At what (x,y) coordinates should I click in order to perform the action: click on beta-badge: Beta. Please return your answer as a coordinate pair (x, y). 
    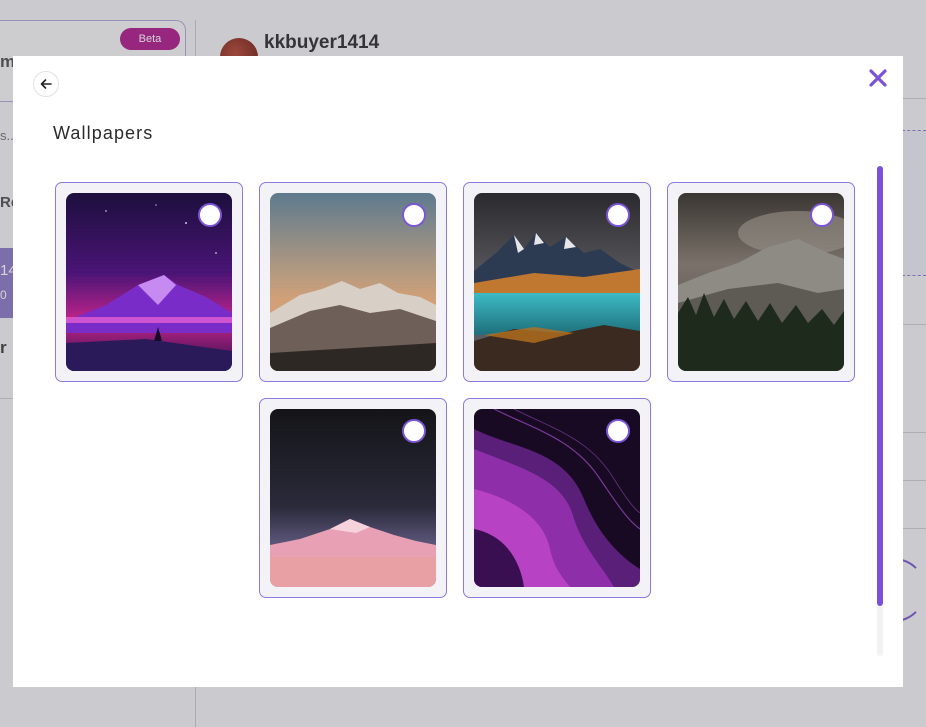
    Looking at the image, I should click on (150, 39).